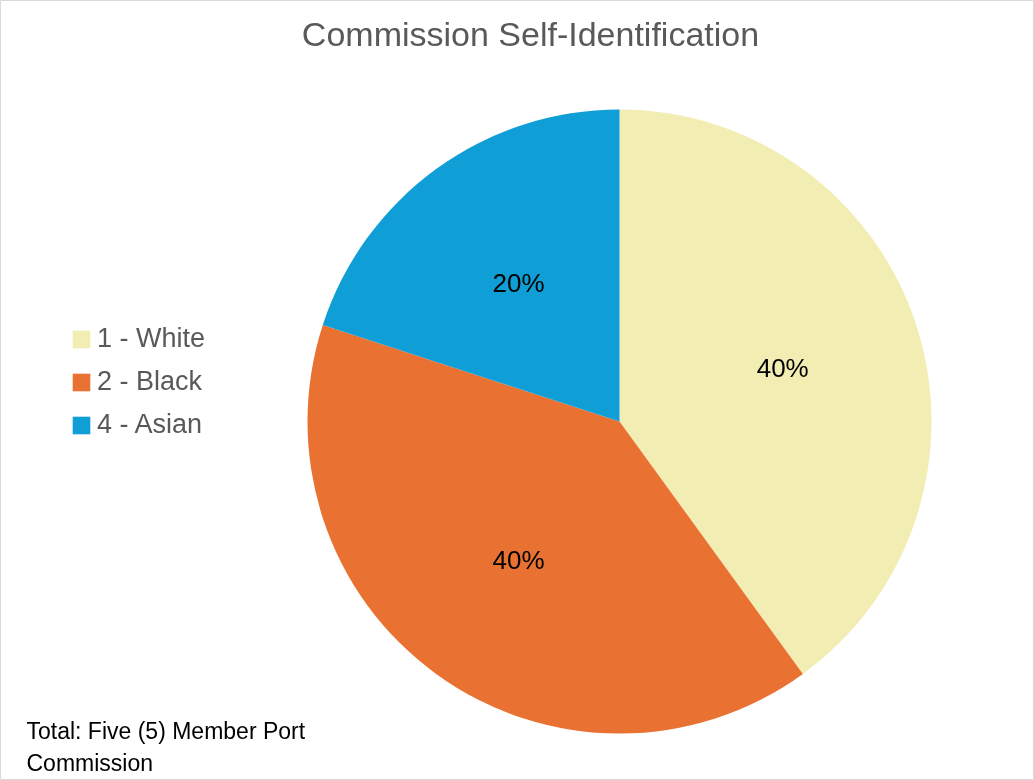 The height and width of the screenshot is (780, 1034). I want to click on legend-label: 4 - Asian, so click(150, 424).